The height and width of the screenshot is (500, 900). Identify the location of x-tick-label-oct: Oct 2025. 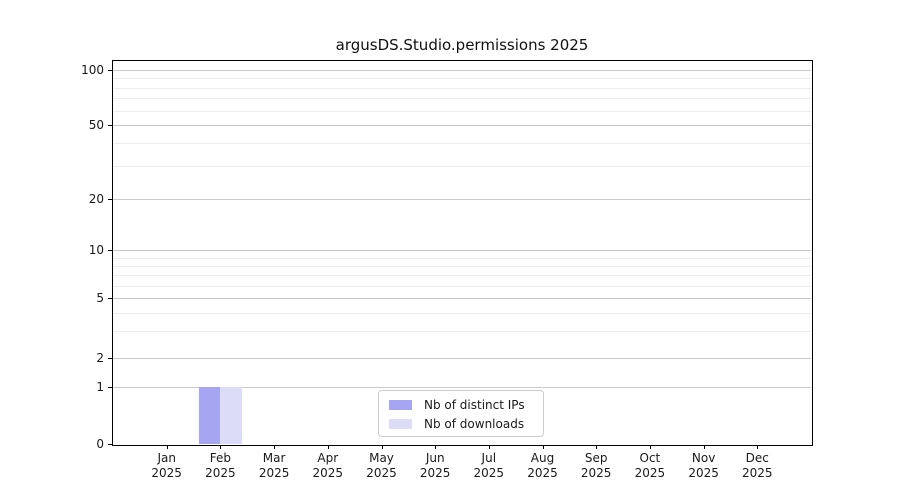
(650, 466).